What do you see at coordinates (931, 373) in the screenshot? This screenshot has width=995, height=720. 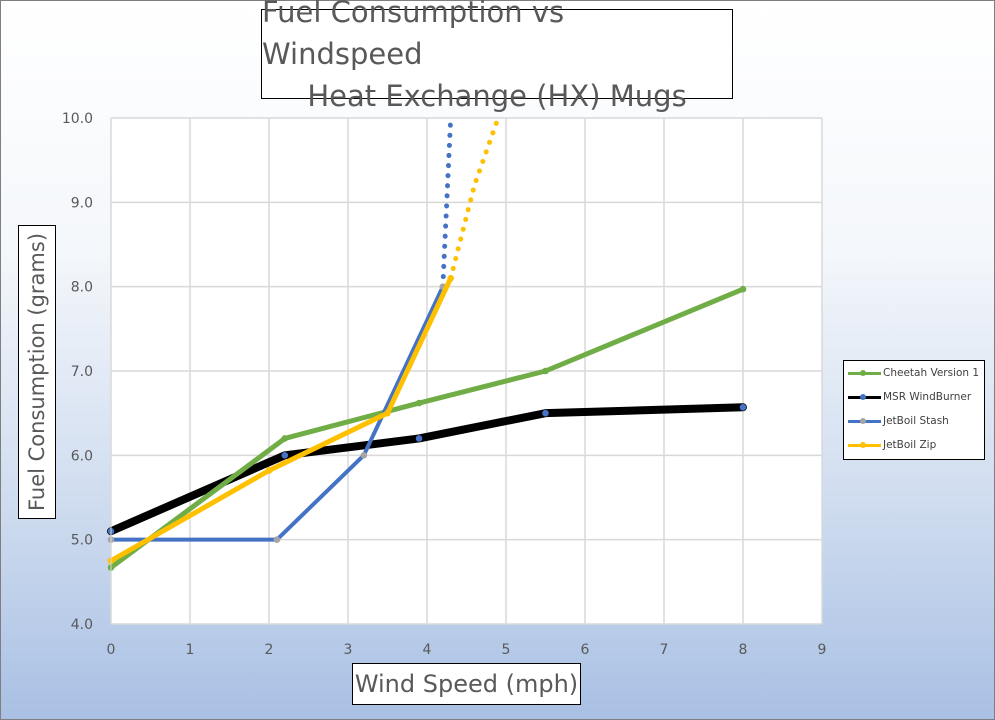 I see `legend-label: Cheetah Version 1` at bounding box center [931, 373].